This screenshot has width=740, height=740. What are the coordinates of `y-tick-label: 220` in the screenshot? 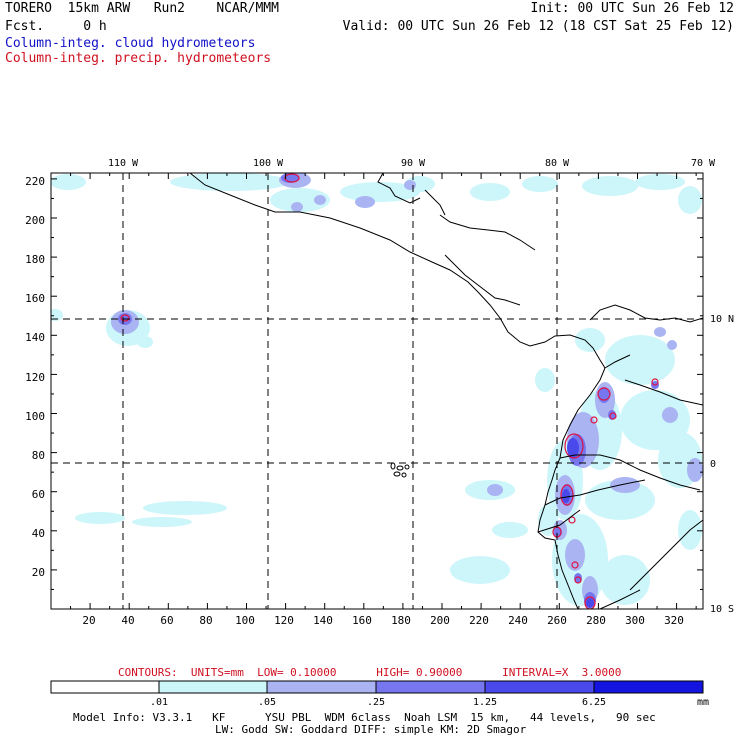 It's located at (35, 181).